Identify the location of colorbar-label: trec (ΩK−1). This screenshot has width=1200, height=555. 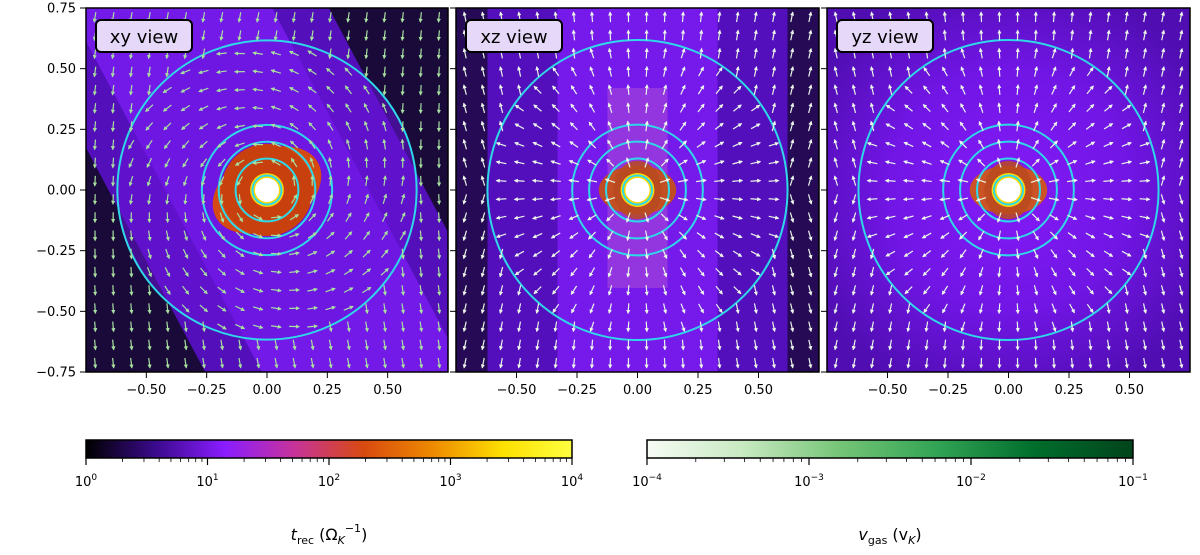
(329, 534).